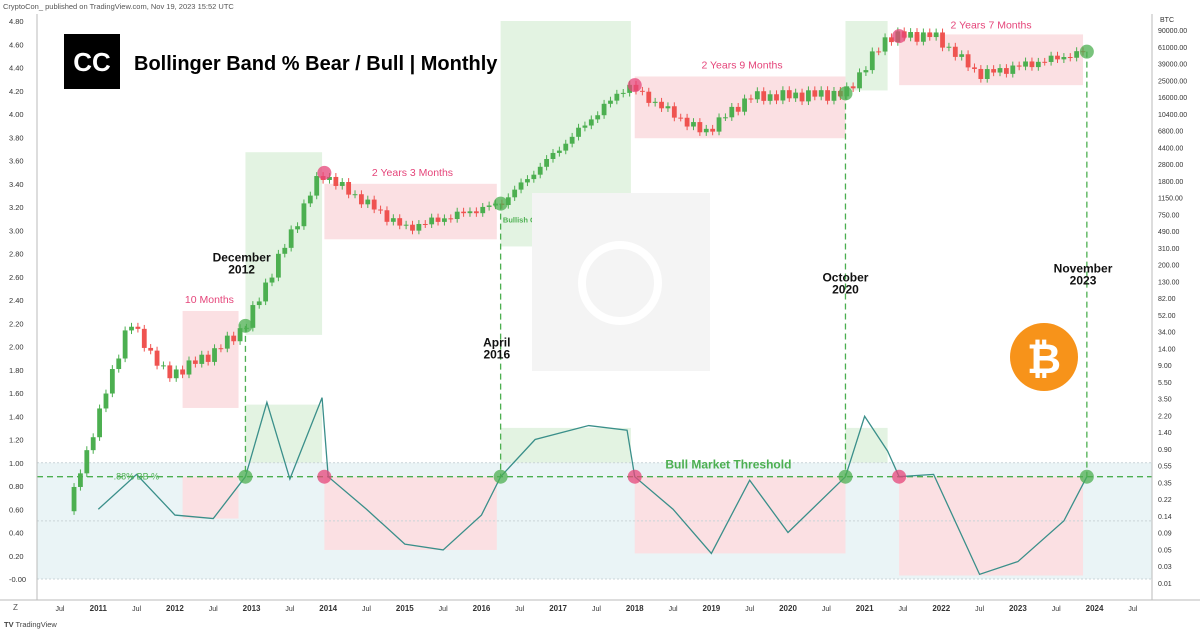 The image size is (1200, 633). I want to click on bear-zone-osc, so click(740, 515).